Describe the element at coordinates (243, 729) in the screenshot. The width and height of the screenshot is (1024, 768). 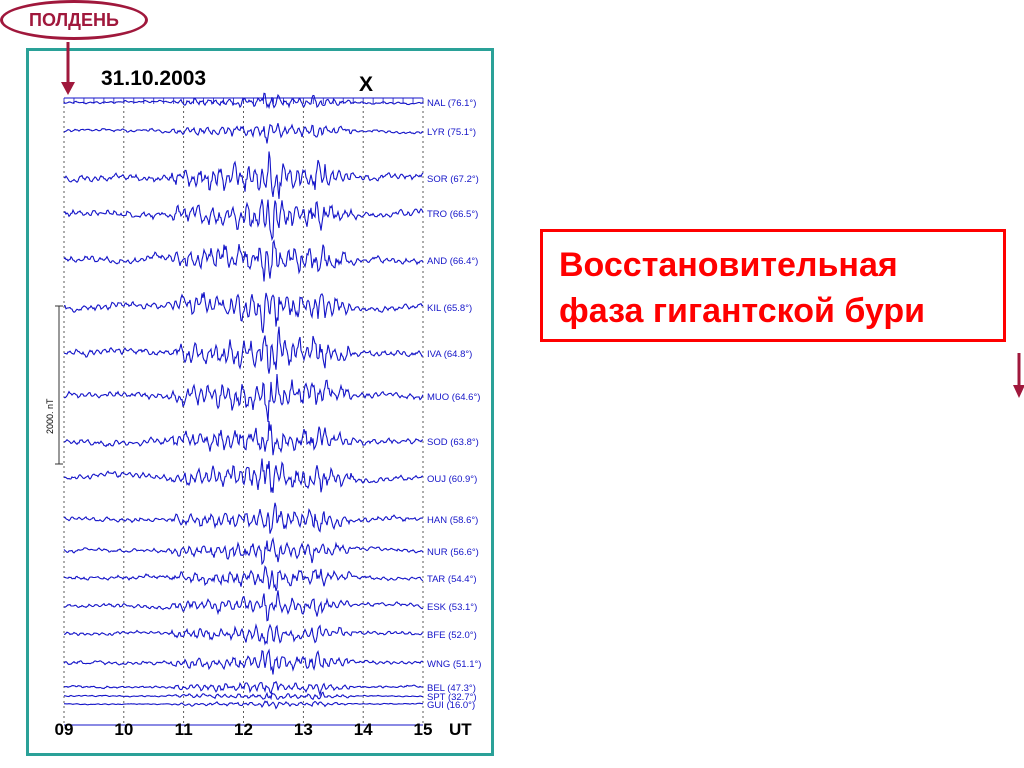
I see `x-tick-label: 12` at that location.